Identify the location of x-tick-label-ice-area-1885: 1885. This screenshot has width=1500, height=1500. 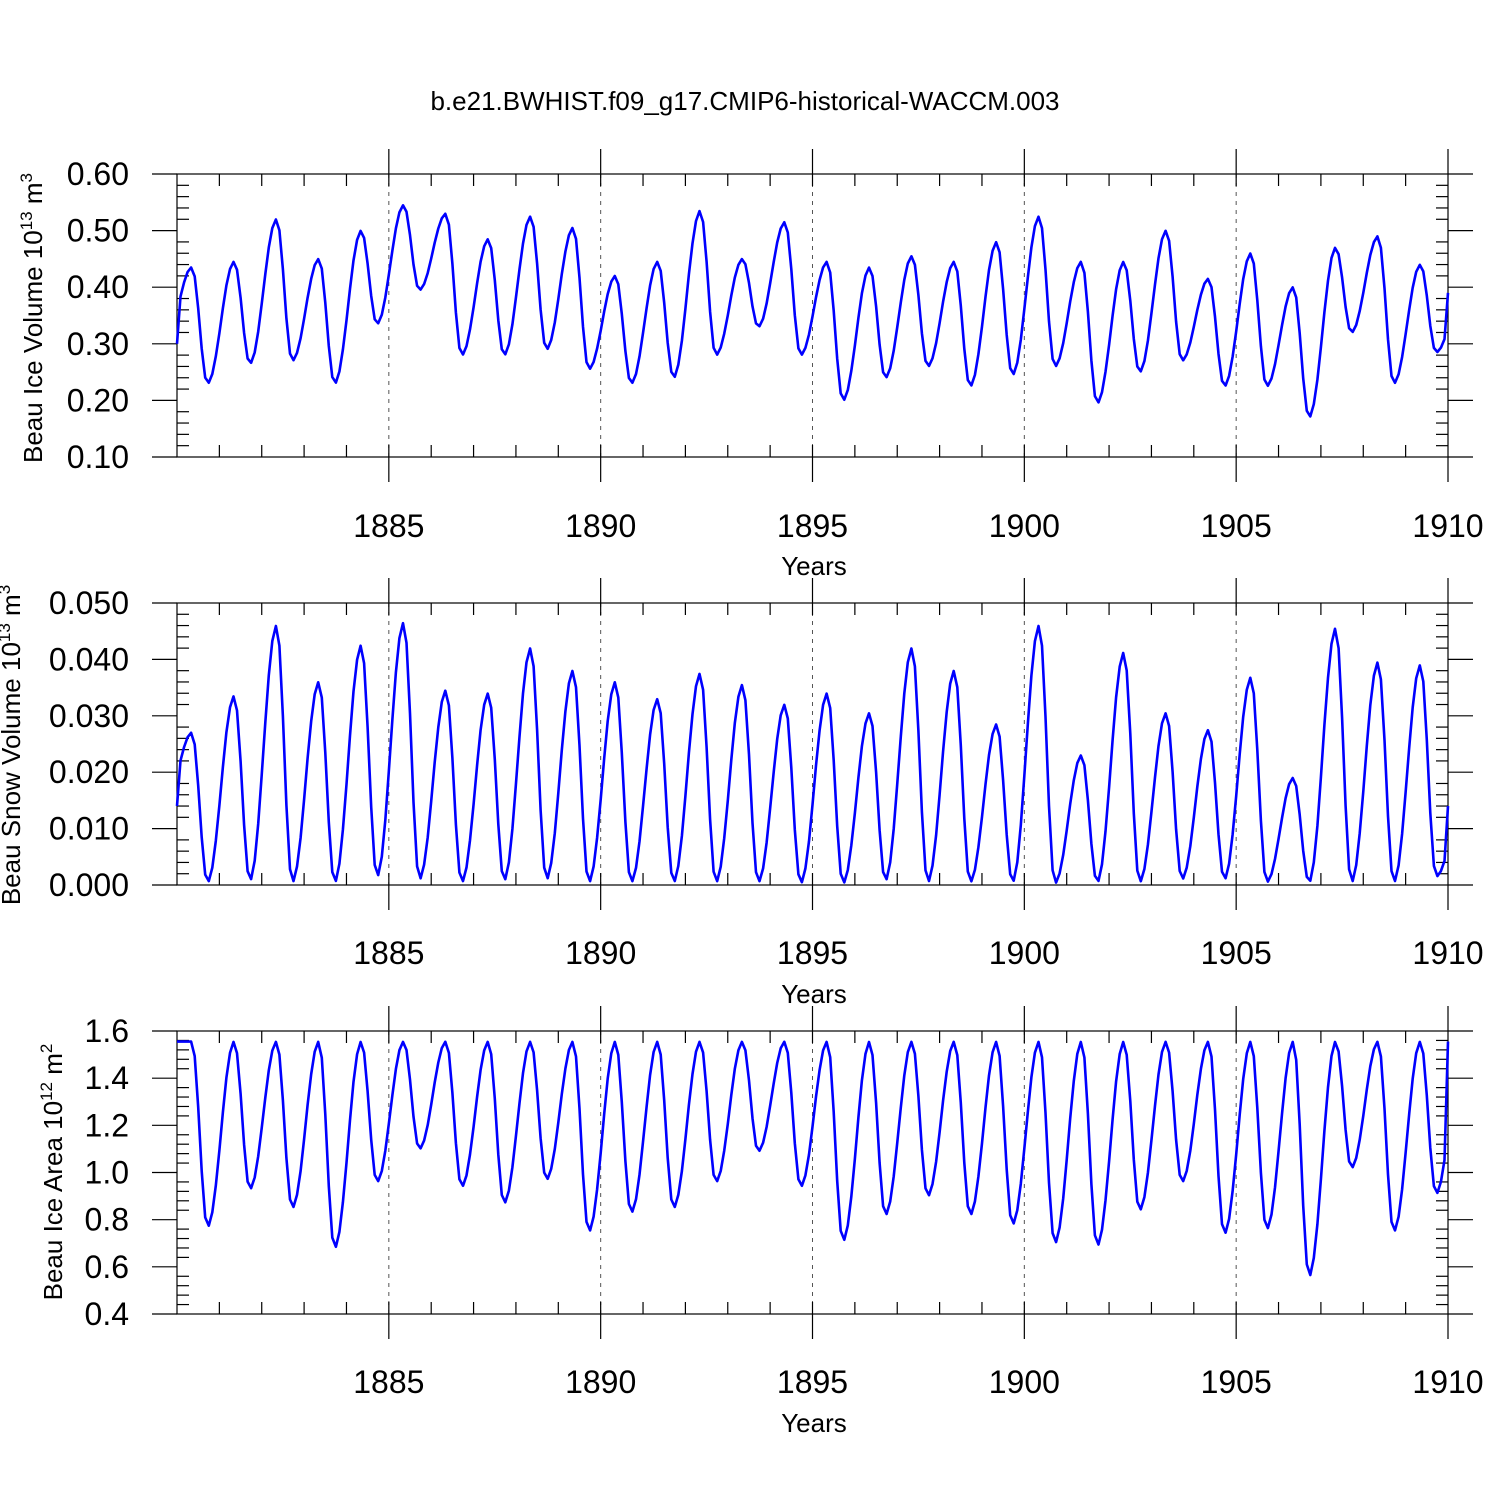
(388, 1382).